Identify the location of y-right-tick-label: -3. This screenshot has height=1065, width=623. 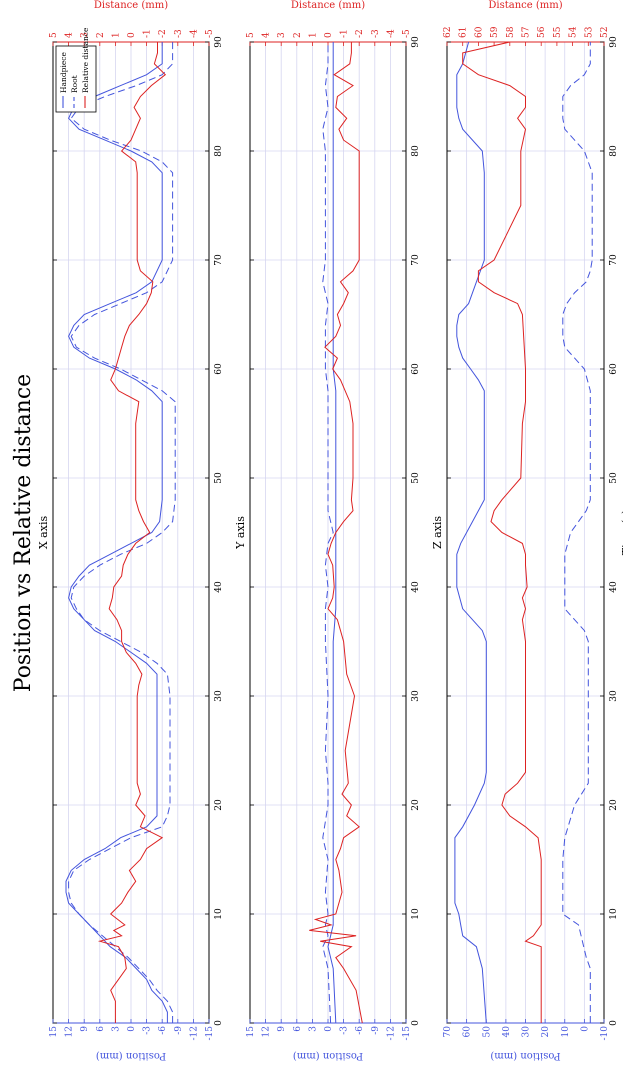
(376, 33).